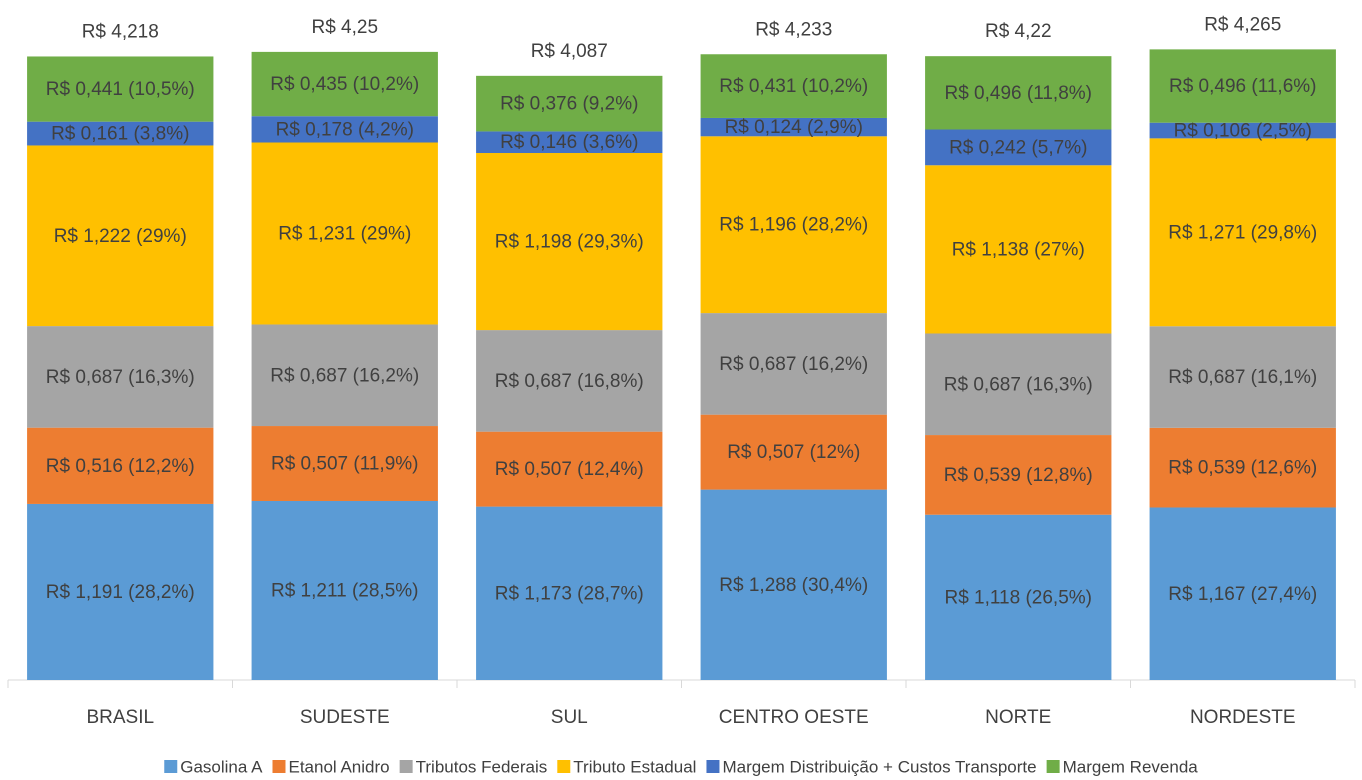  Describe the element at coordinates (338, 766) in the screenshot. I see `legend-text: Etanol Anidro` at that location.